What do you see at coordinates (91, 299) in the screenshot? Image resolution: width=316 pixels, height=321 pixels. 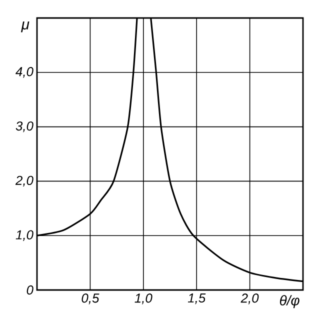 I see `x-tick-label: 0,5` at bounding box center [91, 299].